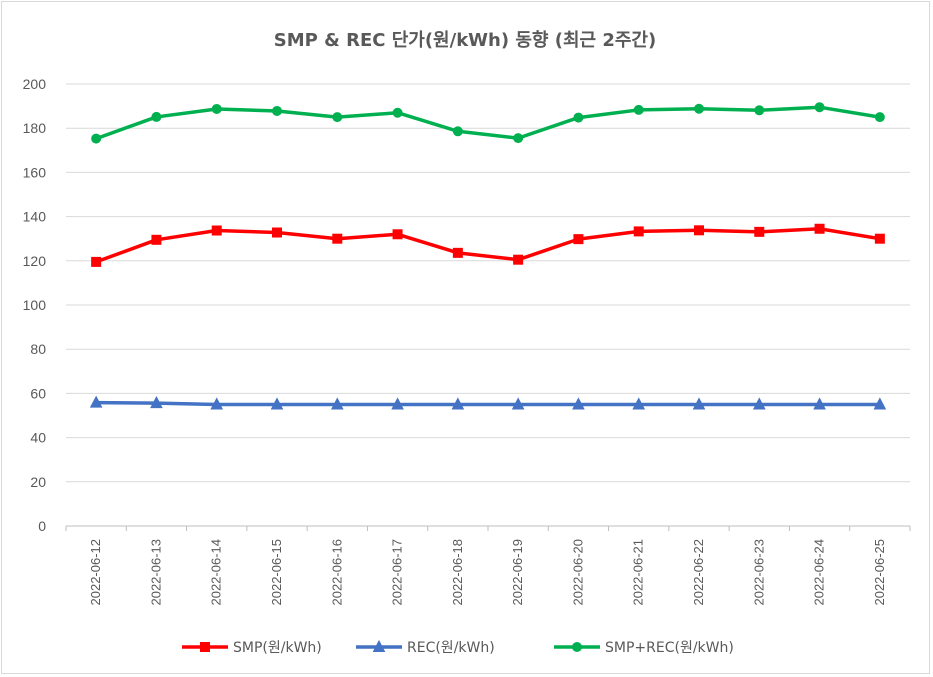 This screenshot has width=933, height=677. What do you see at coordinates (638, 572) in the screenshot?
I see `x-tick-label: 2022-06-21` at bounding box center [638, 572].